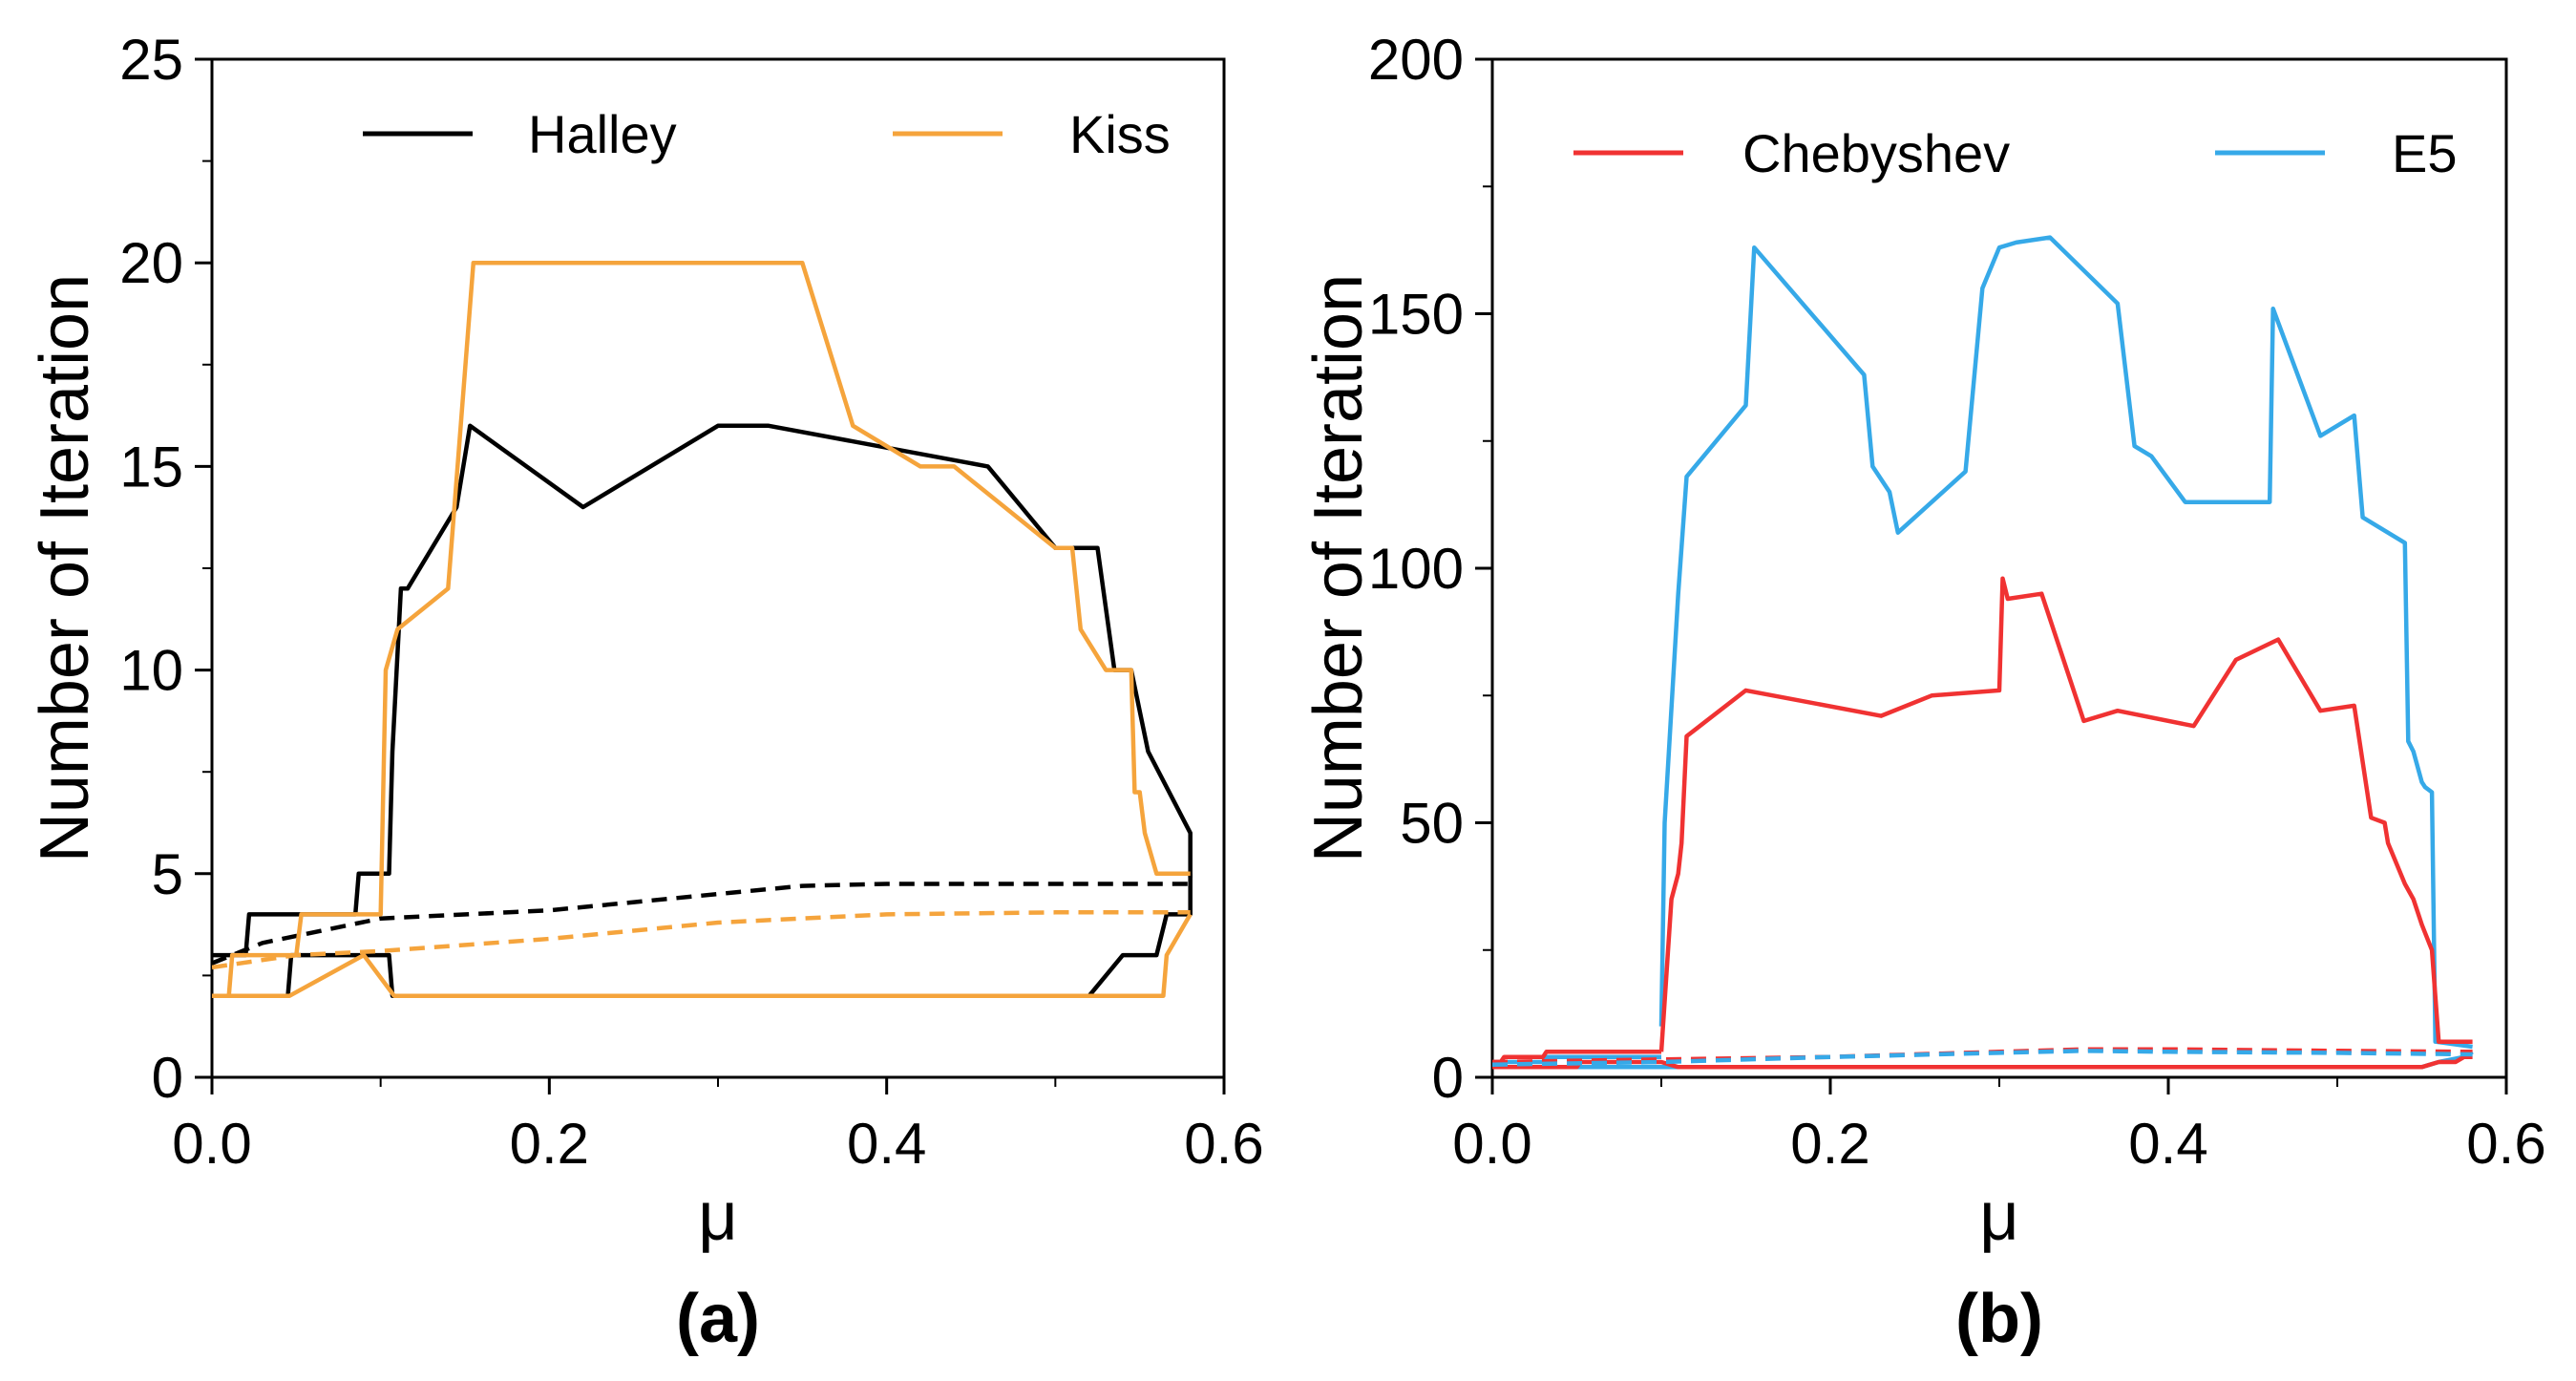 Image resolution: width=2576 pixels, height=1381 pixels. Describe the element at coordinates (1223, 1144) in the screenshot. I see `x-tick-label-1: 0.6` at that location.